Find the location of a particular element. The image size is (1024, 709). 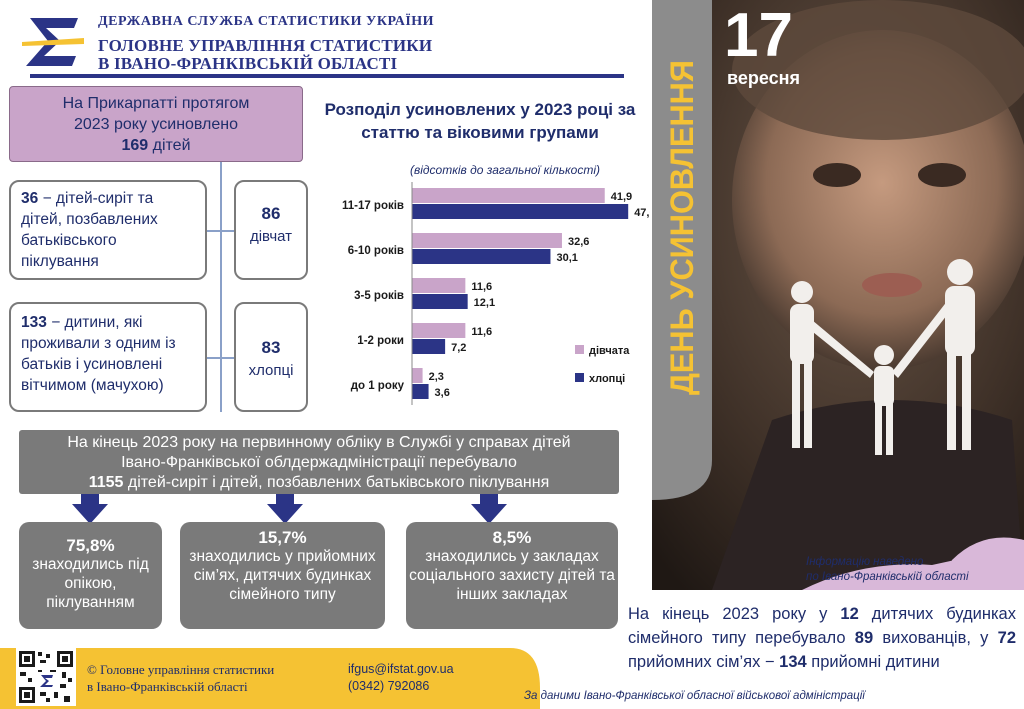

legend-label: хлопці is located at coordinates (607, 379).